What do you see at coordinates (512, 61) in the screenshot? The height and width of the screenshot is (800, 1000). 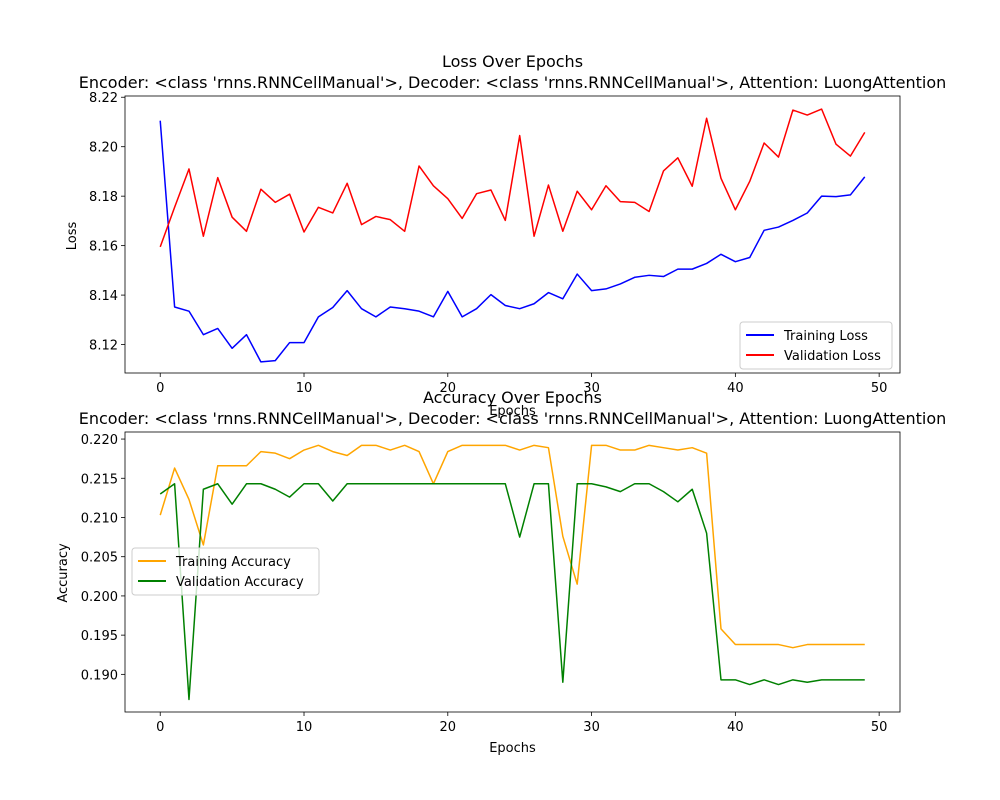 I see `loss-chart-title: Loss Over Epochs` at bounding box center [512, 61].